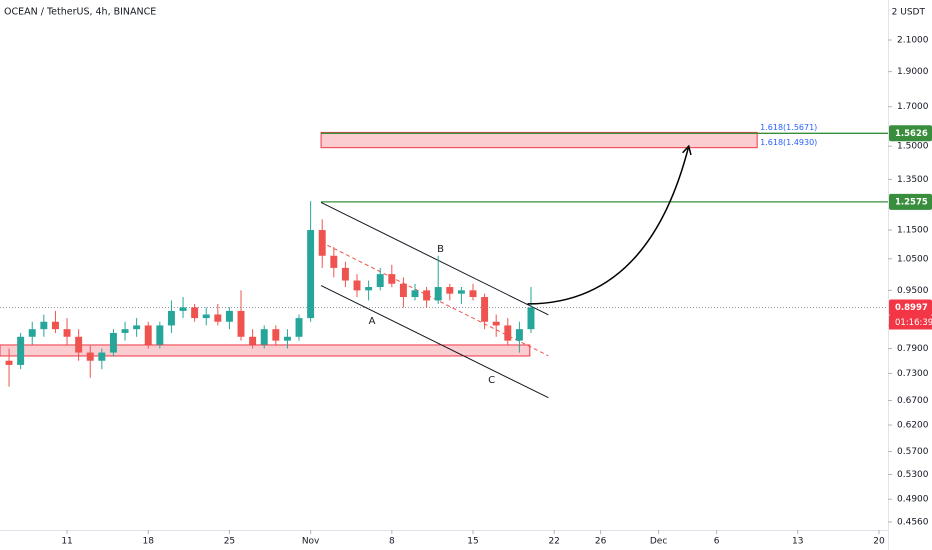 This screenshot has width=932, height=550. Describe the element at coordinates (913, 231) in the screenshot. I see `y-tick-label: 1.1500` at that location.